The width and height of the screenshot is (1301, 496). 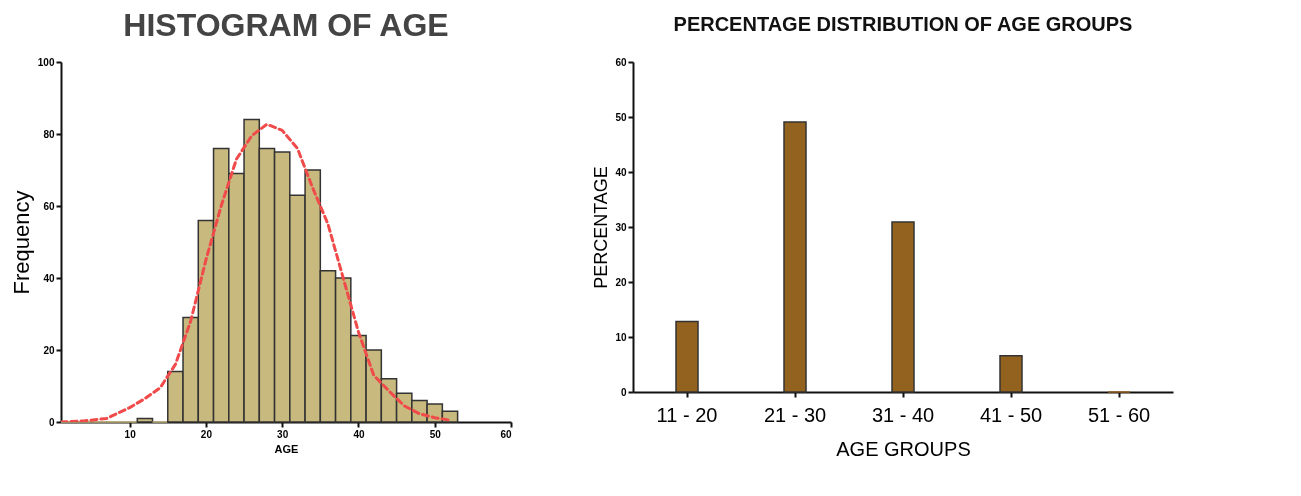 I want to click on x-tick-label: 30, so click(x=283, y=434).